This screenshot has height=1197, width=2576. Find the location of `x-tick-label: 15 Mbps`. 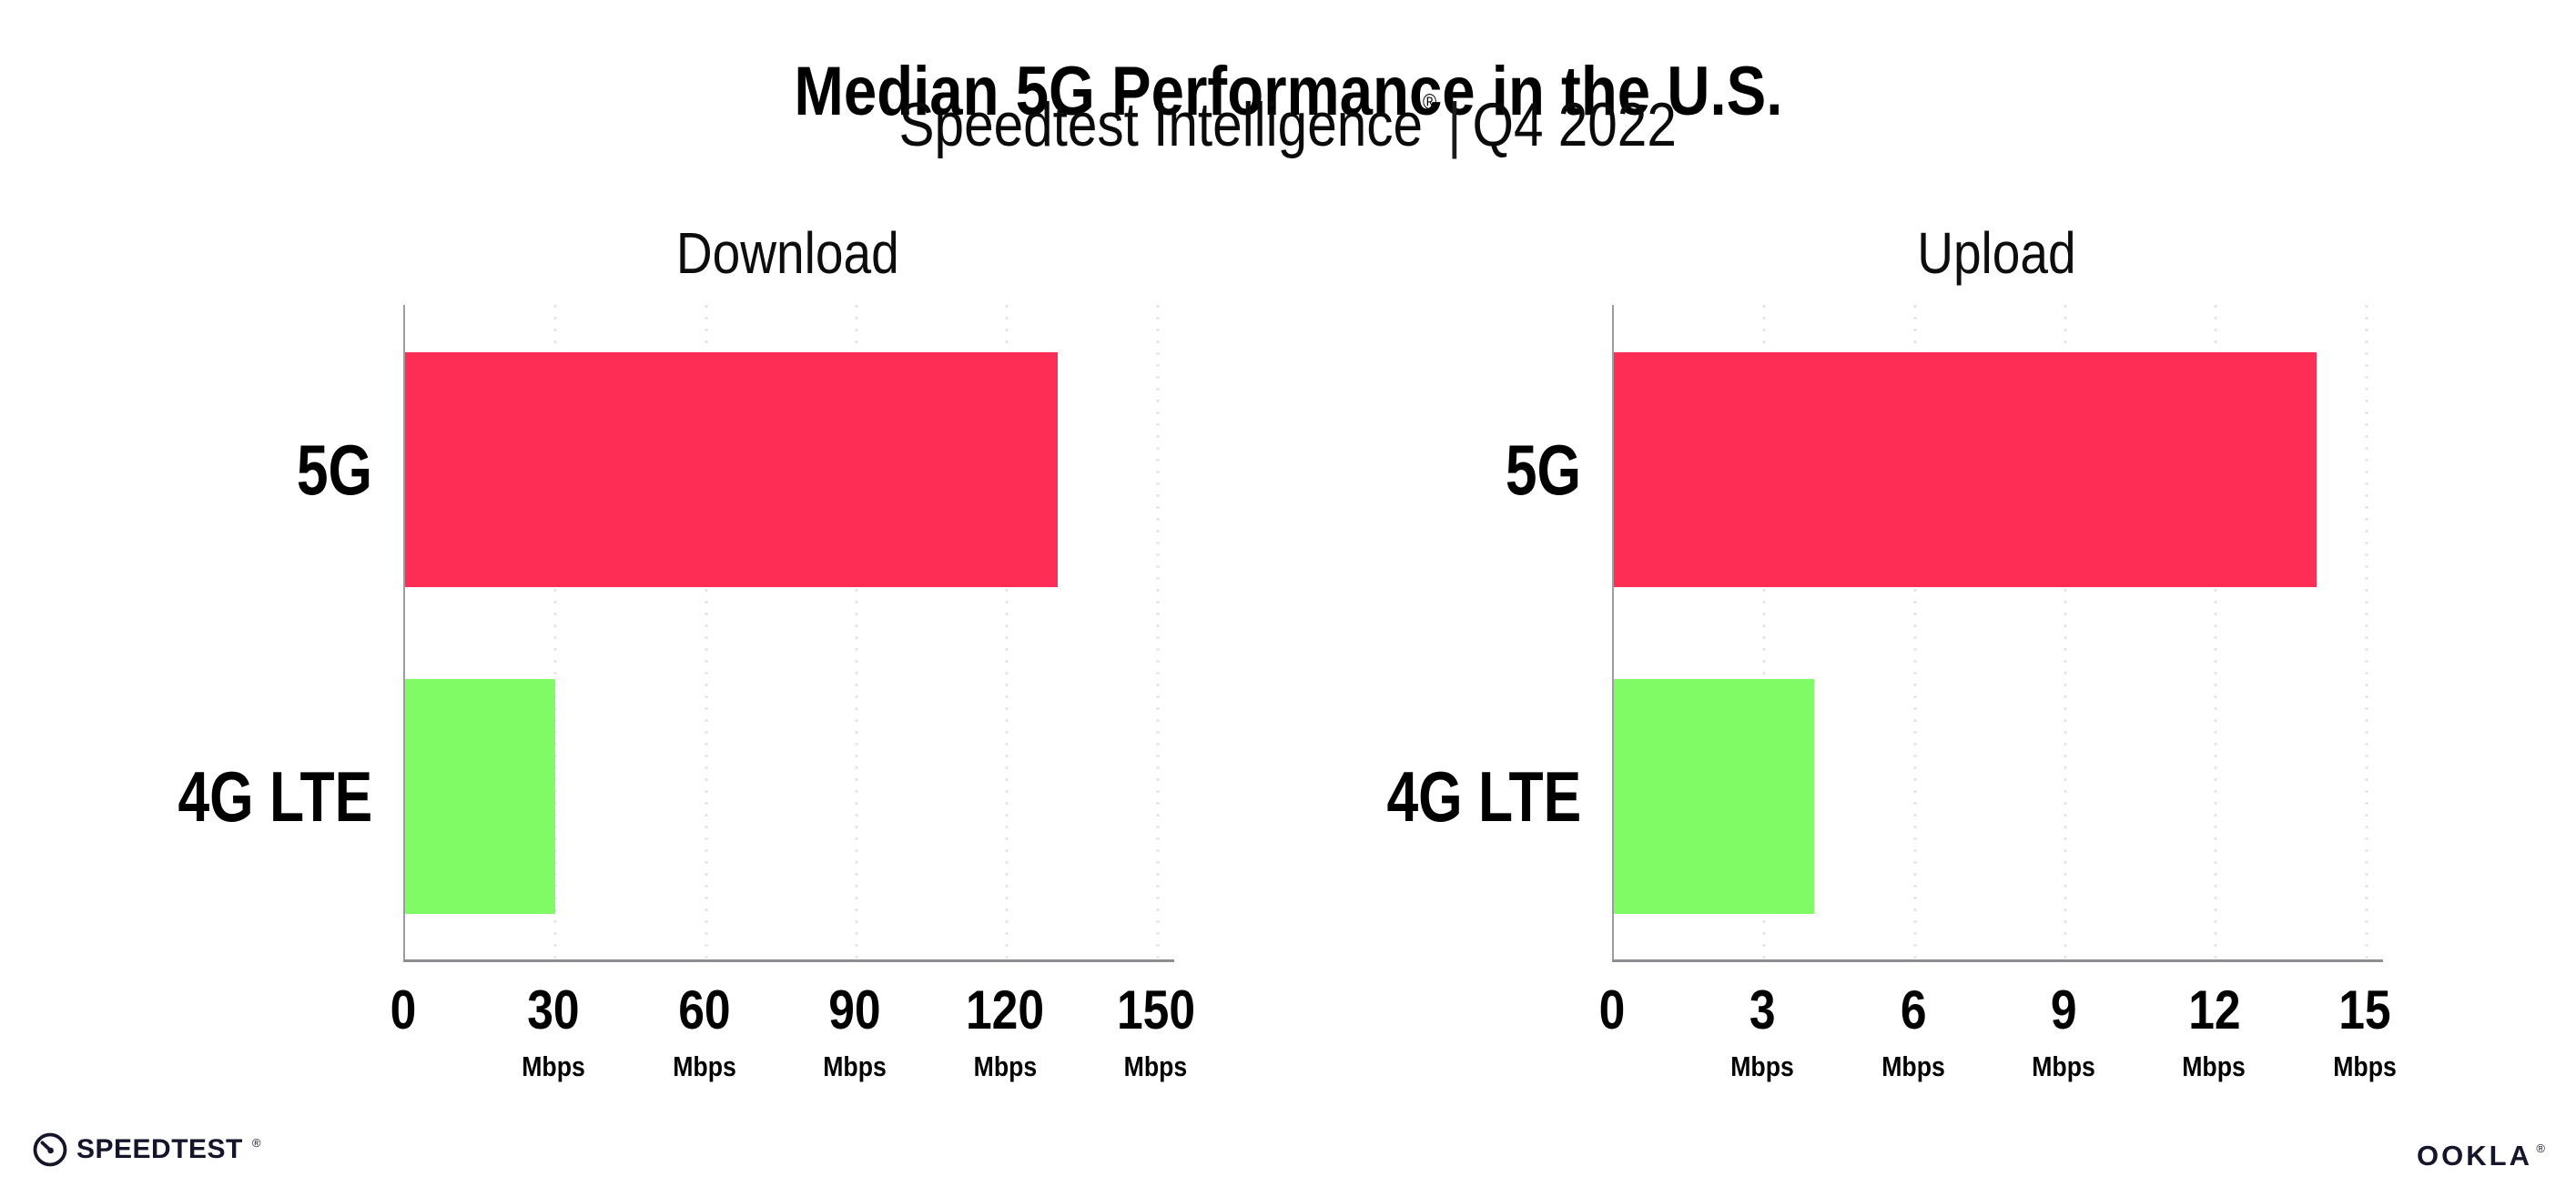

x-tick-label: 15 Mbps is located at coordinates (2364, 1030).